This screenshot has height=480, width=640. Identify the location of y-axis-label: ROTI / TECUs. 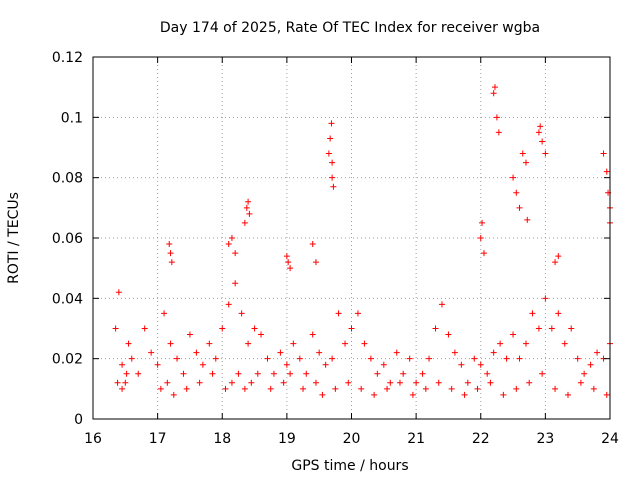
(14, 238).